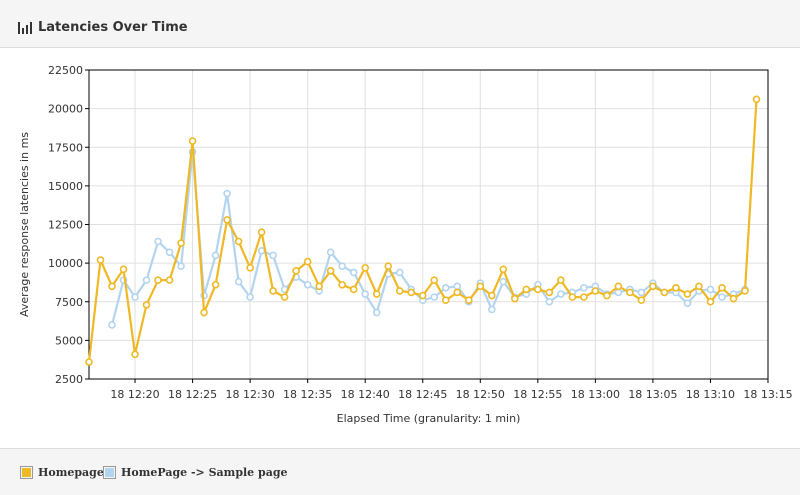  What do you see at coordinates (65, 263) in the screenshot?
I see `y-tick-label: 10000` at bounding box center [65, 263].